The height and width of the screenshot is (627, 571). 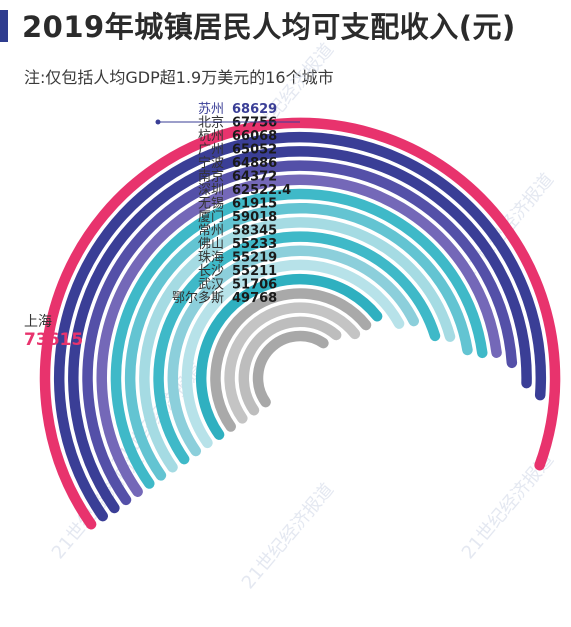 I want to click on city-label: 无锡, so click(x=211, y=204).